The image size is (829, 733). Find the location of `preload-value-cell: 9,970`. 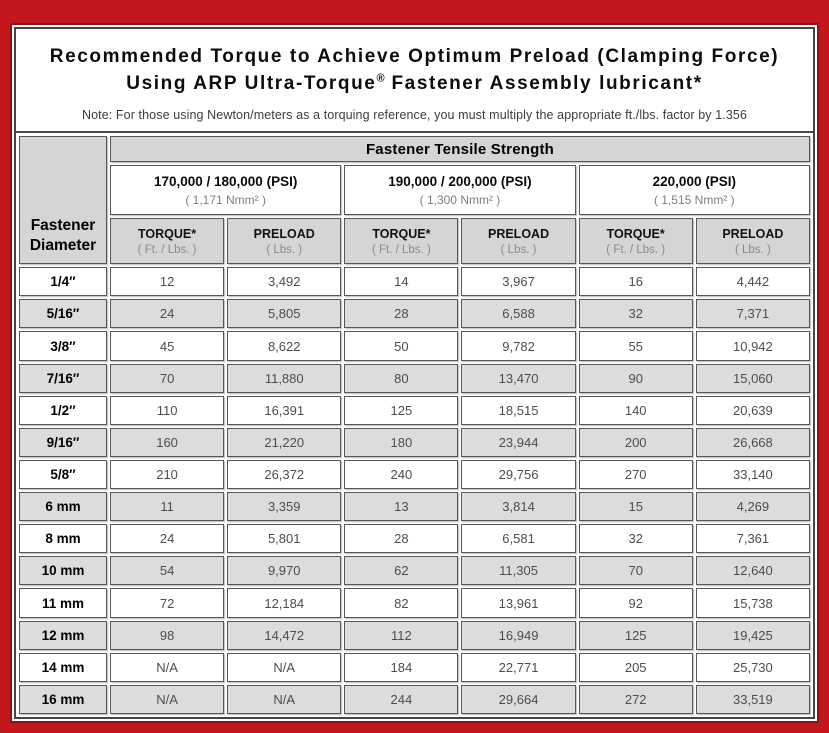

preload-value-cell: 9,970 is located at coordinates (284, 571).